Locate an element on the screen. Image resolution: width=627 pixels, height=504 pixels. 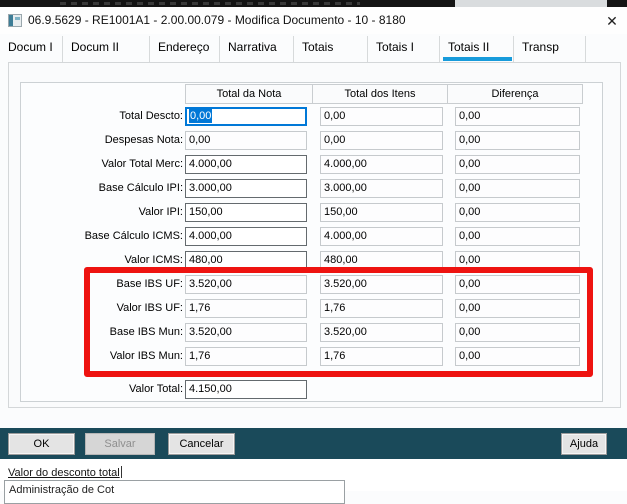
input-base-ibs-mun-itens: 3.520,00 is located at coordinates (381, 332).